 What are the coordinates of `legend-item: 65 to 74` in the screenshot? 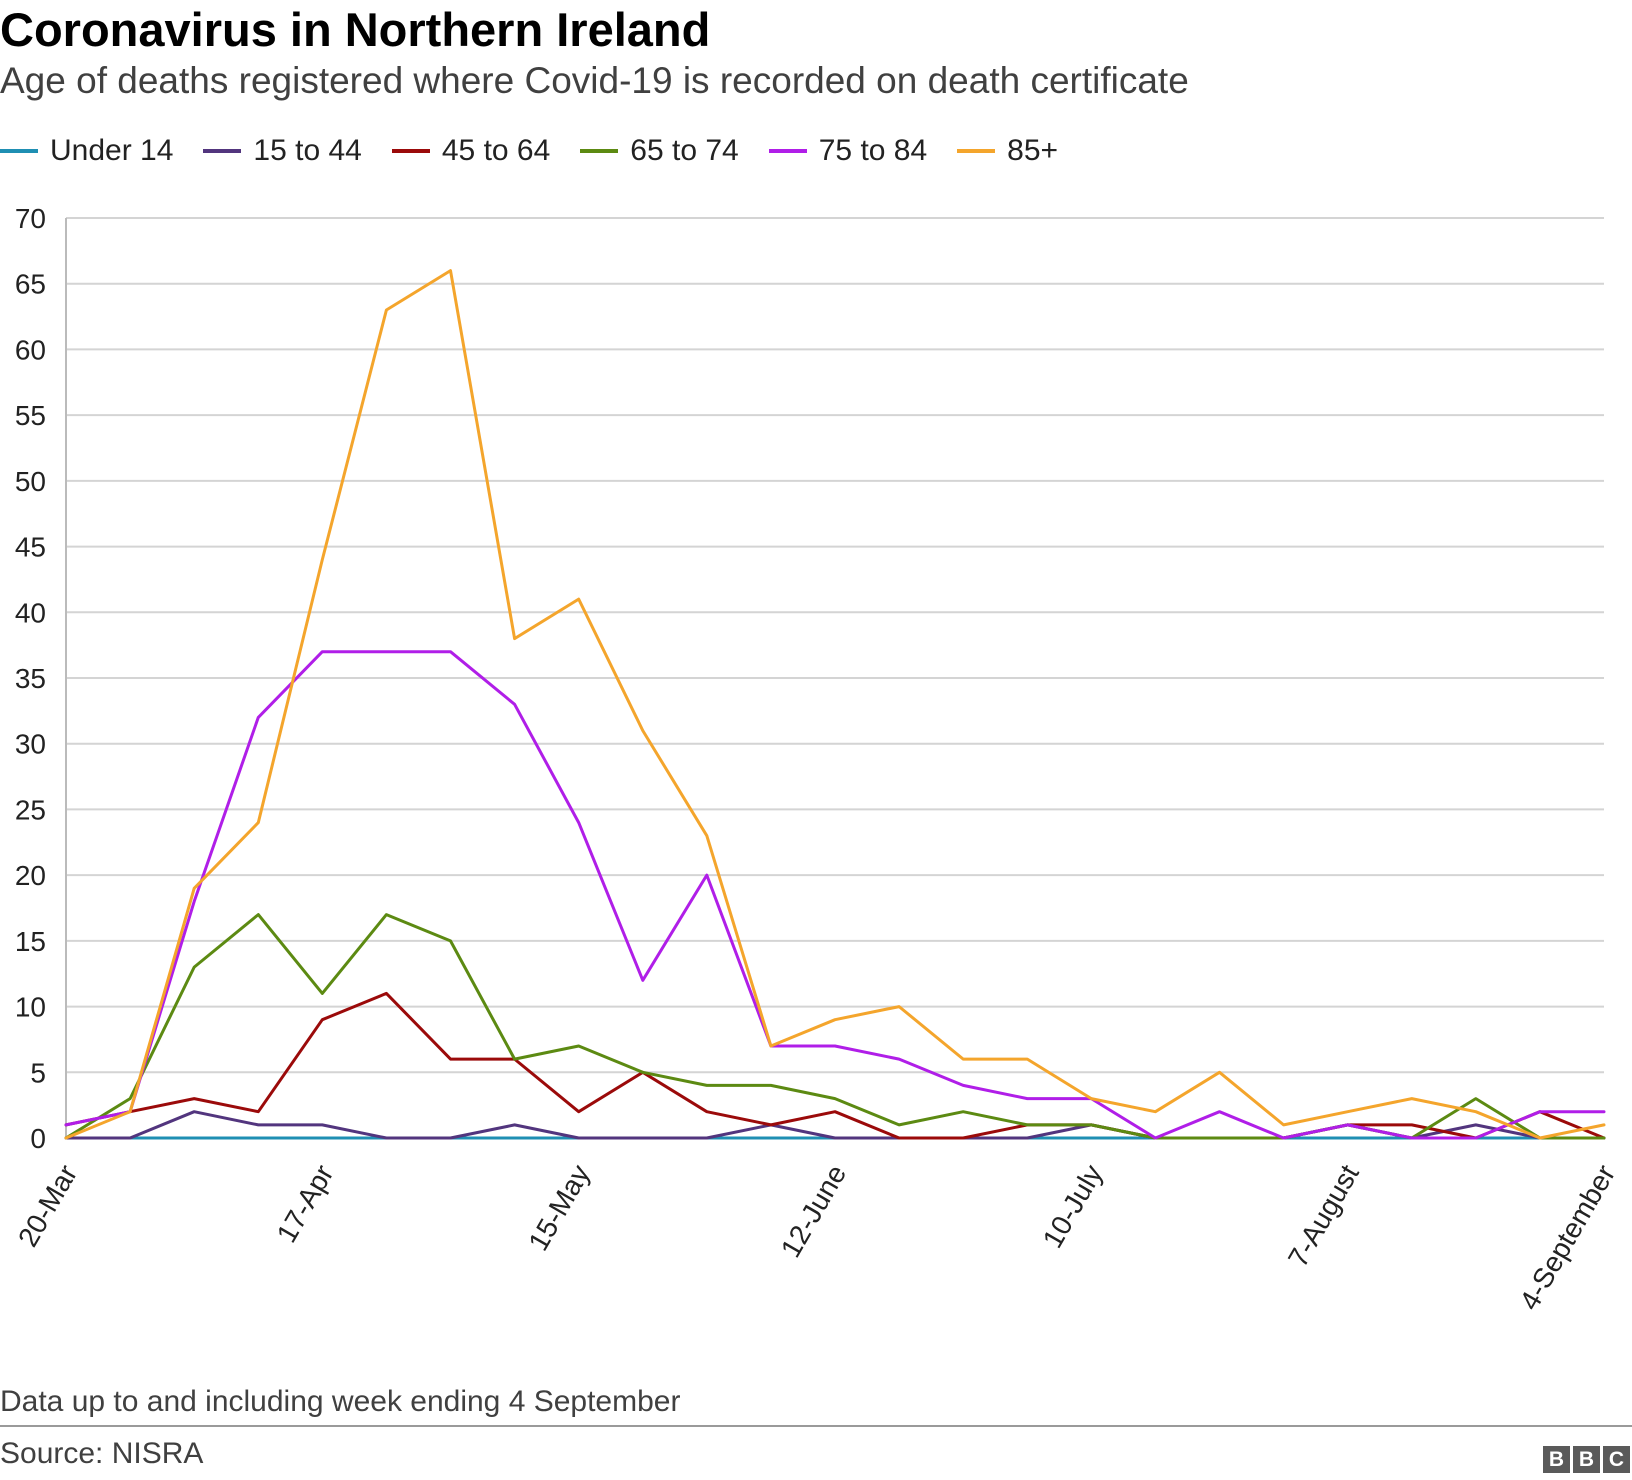 It's located at (659, 151).